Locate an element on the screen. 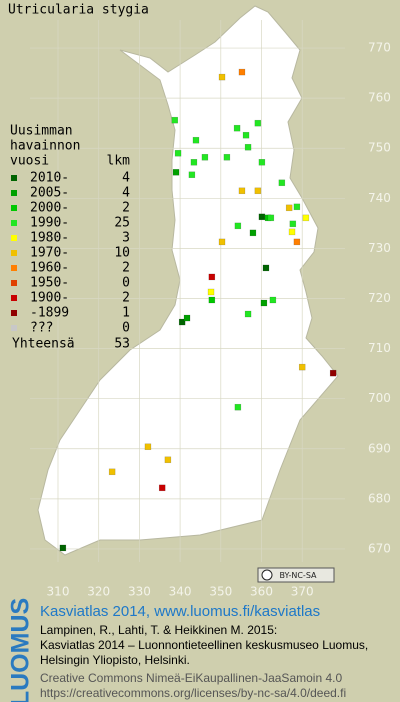  legend-label: 1990- is located at coordinates (49, 223).